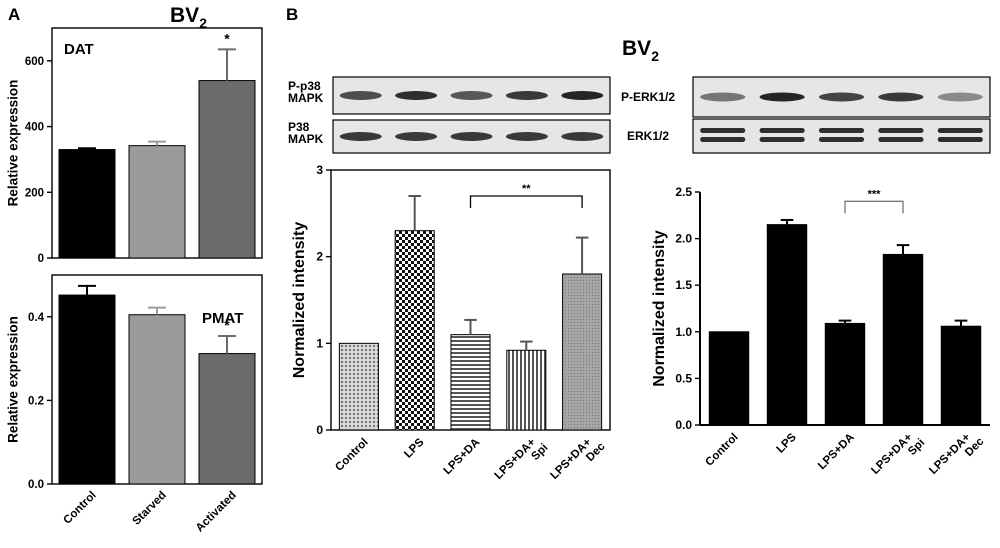  Describe the element at coordinates (319, 430) in the screenshot. I see `y-tick-label-p38: 0` at that location.